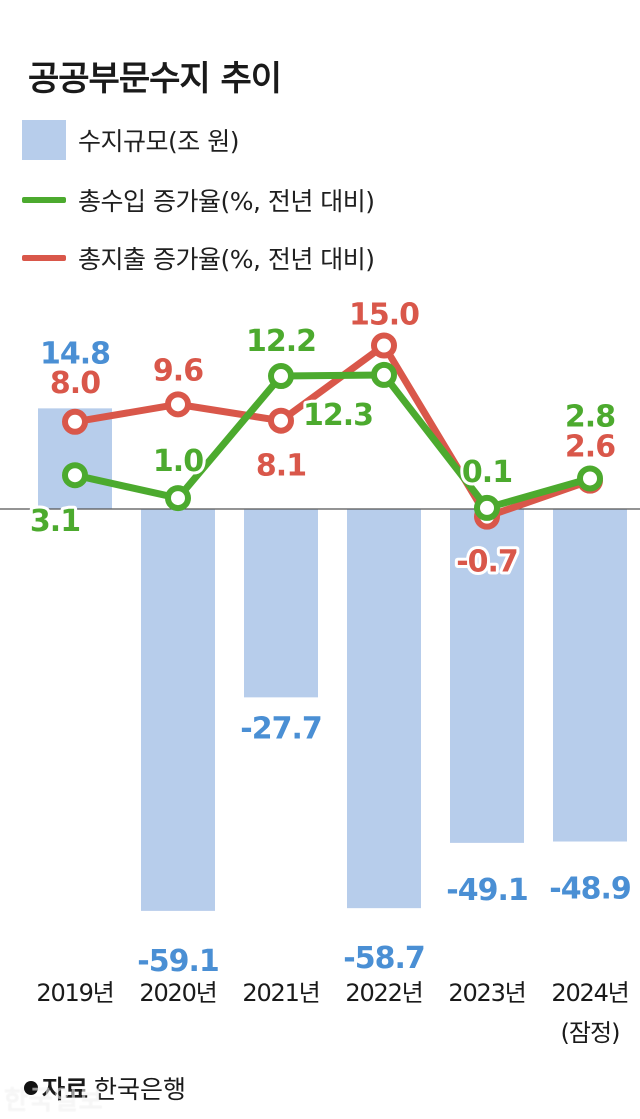 This screenshot has height=1119, width=640. What do you see at coordinates (44, 140) in the screenshot?
I see `legend-swatch-bar` at bounding box center [44, 140].